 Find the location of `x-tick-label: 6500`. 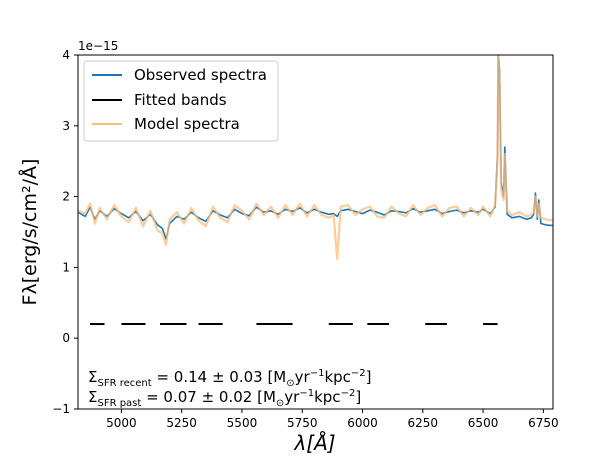

x-tick-label: 6500 is located at coordinates (483, 423).